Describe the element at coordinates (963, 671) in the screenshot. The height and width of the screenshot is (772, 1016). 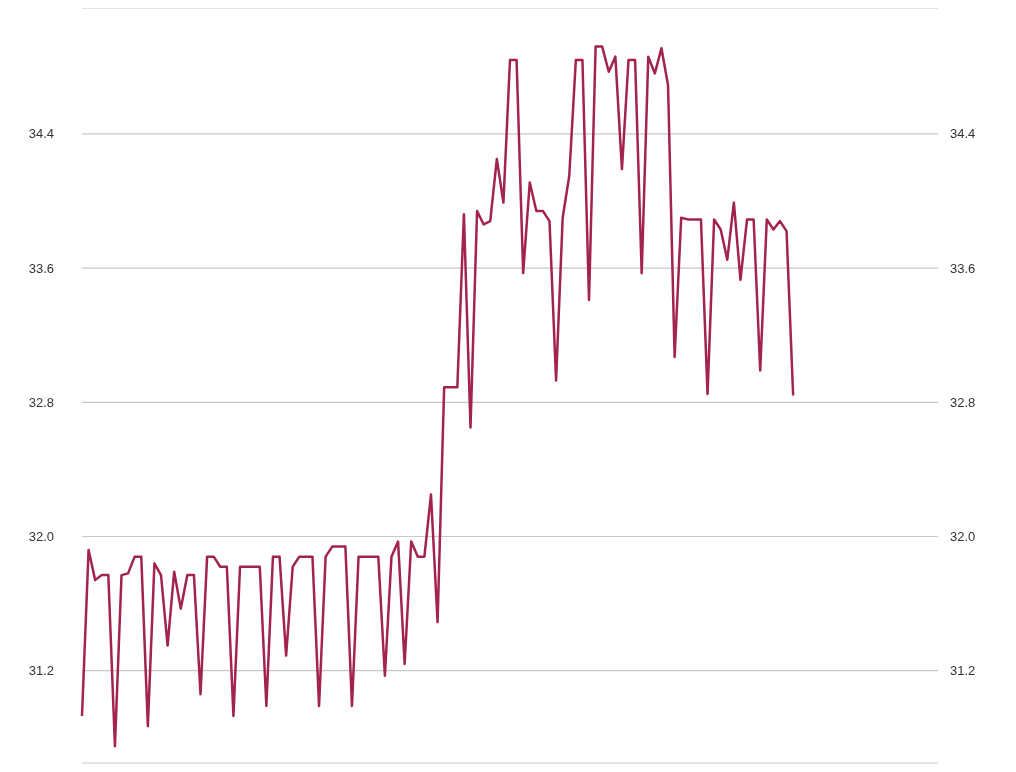
I see `y2-tick-label: 31.2` at that location.